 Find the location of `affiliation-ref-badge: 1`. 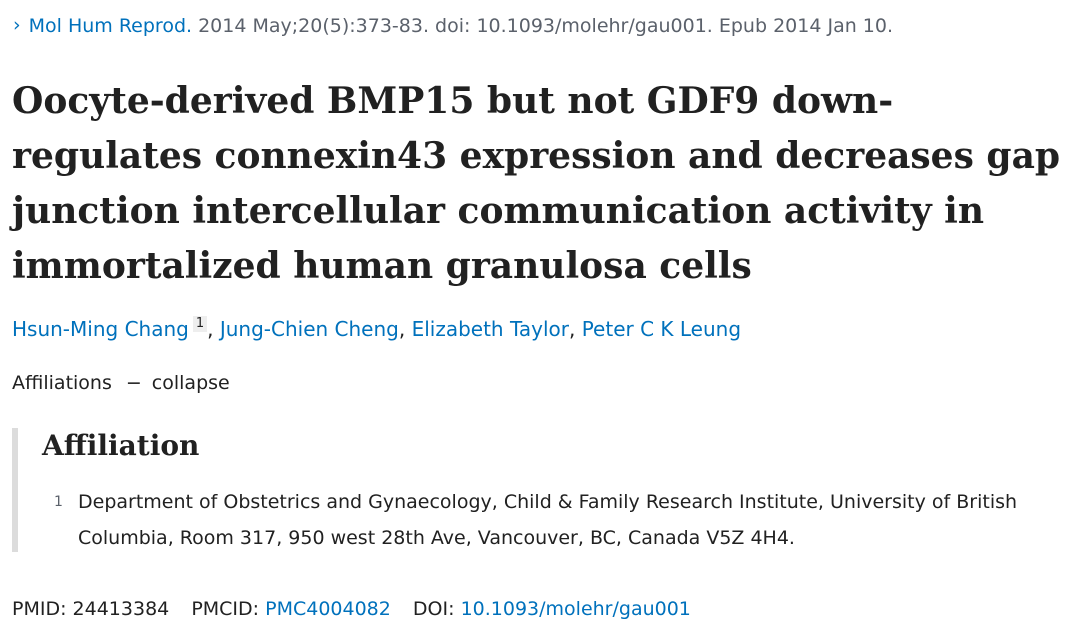

affiliation-ref-badge: 1 is located at coordinates (200, 324).